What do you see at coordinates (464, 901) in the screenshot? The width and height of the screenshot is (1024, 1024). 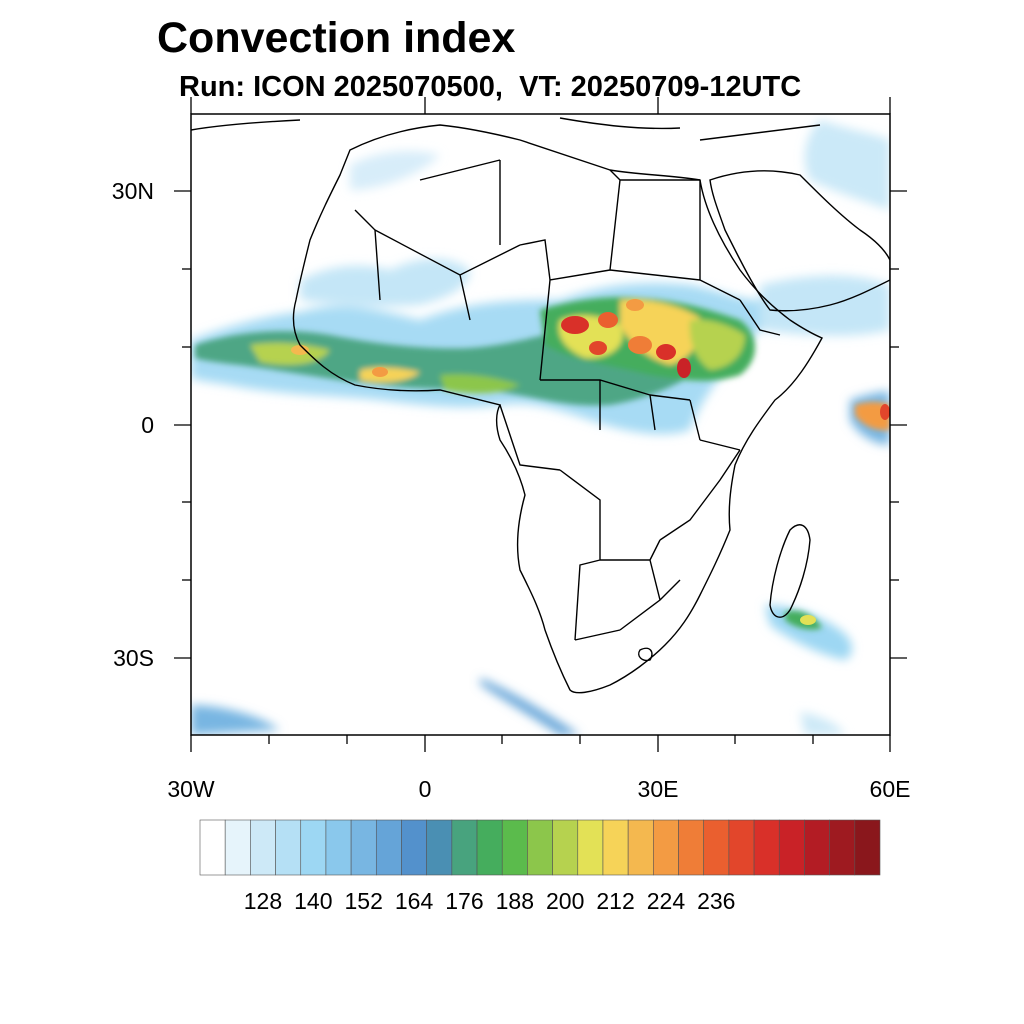 I see `colorbar-tick-label: 176` at bounding box center [464, 901].